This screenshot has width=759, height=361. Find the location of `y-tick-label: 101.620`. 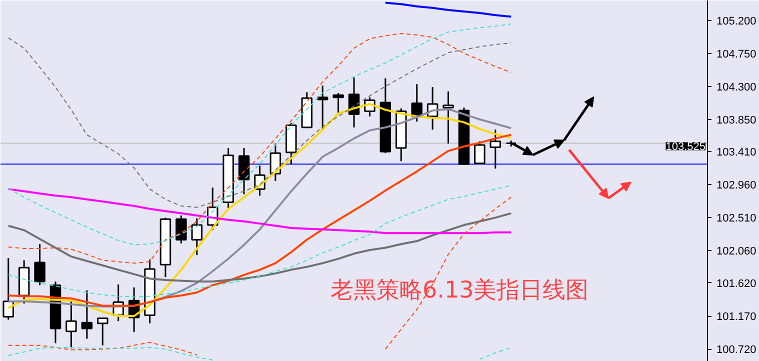

y-tick-label: 101.620 is located at coordinates (736, 284).